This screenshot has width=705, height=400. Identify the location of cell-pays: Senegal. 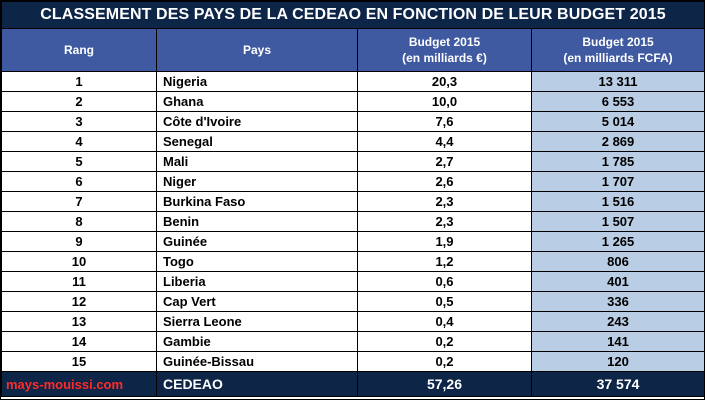
(257, 141).